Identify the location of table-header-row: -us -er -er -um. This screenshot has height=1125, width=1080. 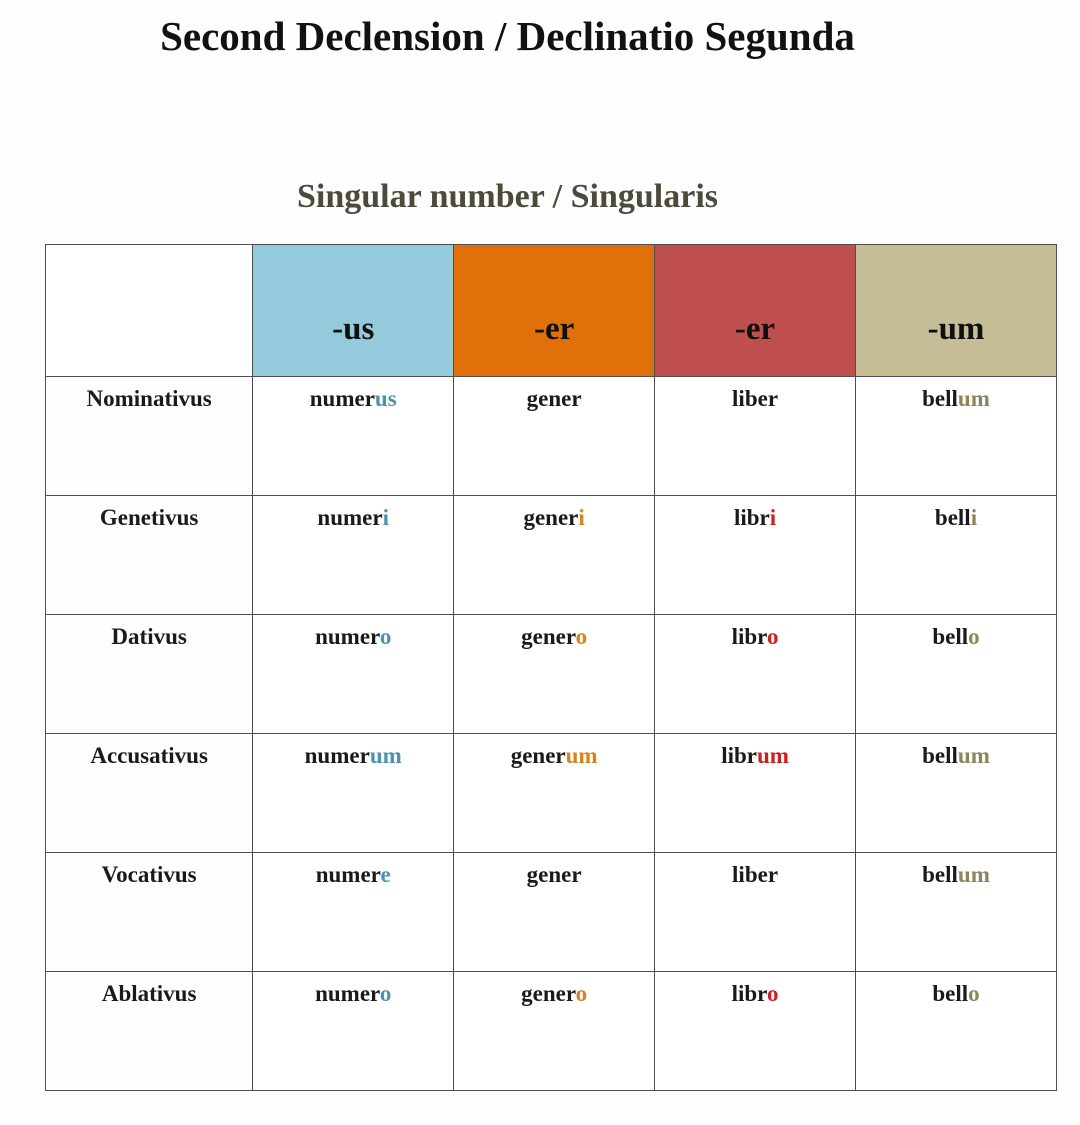
(550, 310).